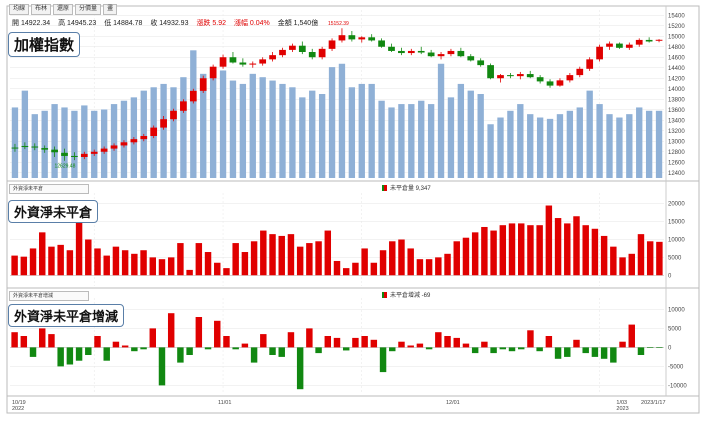 The width and height of the screenshot is (720, 423). What do you see at coordinates (169, 23) in the screenshot?
I see `quote-close: 收 14932.93` at bounding box center [169, 23].